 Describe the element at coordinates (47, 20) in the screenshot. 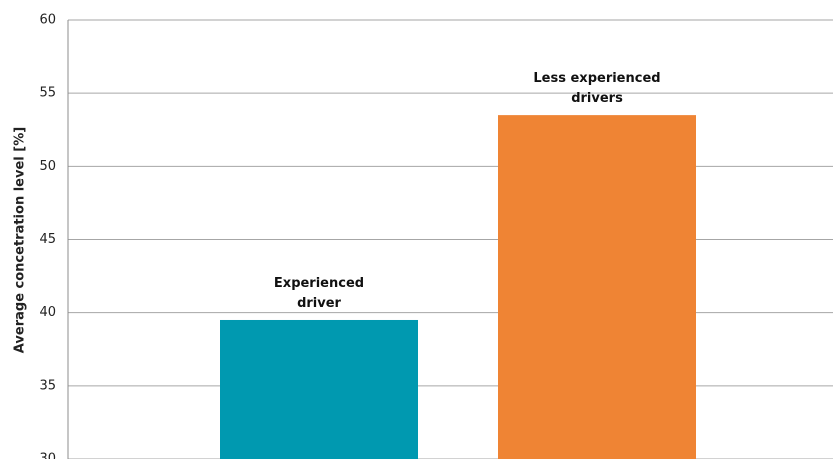

I see `y-tick-label: 60` at that location.